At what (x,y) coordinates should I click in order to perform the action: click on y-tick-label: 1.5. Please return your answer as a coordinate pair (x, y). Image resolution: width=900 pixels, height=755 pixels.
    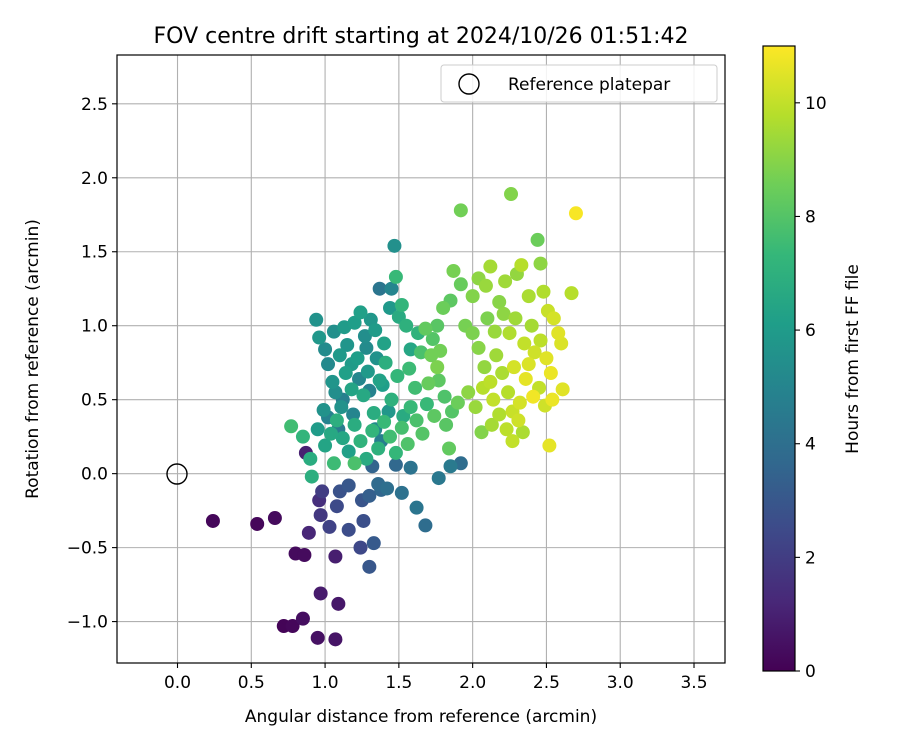
    Looking at the image, I should click on (94, 253).